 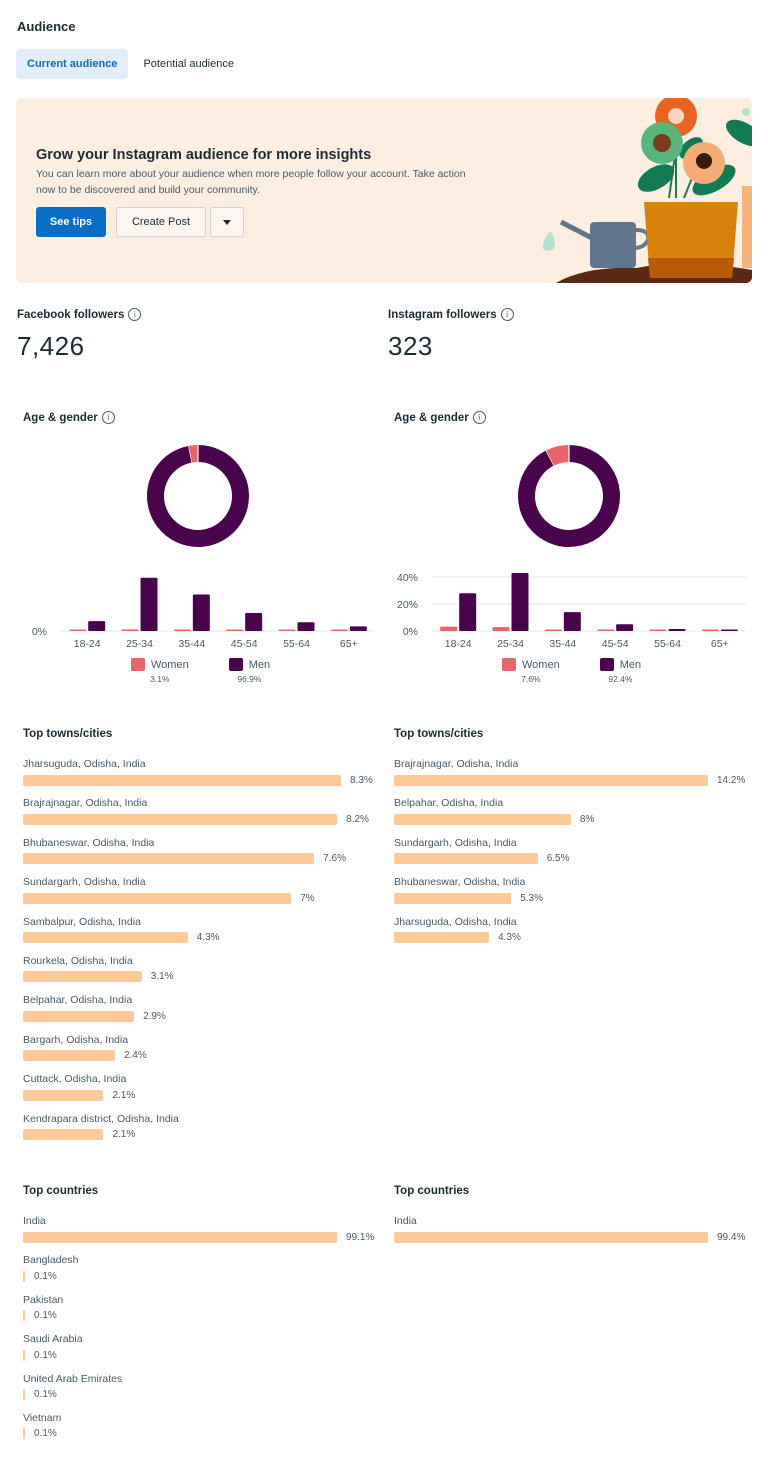 I want to click on legend-value: 3.1%, so click(x=160, y=679).